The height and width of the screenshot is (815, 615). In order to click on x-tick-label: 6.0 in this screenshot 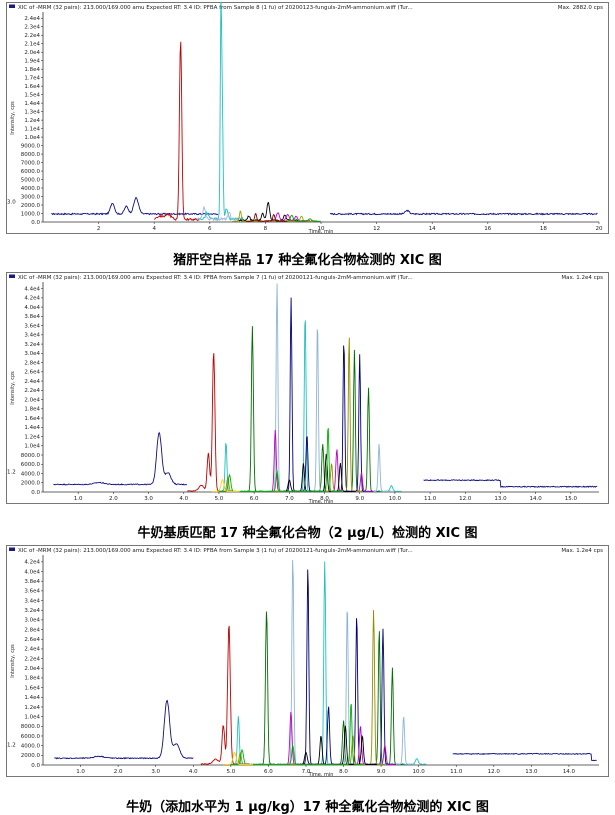, I will do `click(268, 772)`.